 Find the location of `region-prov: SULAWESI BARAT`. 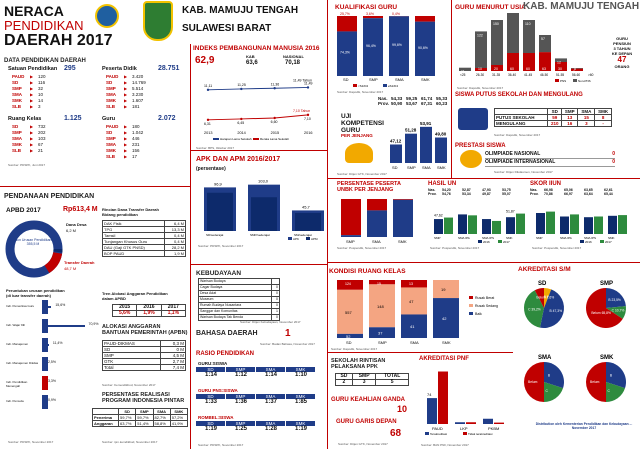

region-prov: SULAWESI BARAT is located at coordinates (227, 28).